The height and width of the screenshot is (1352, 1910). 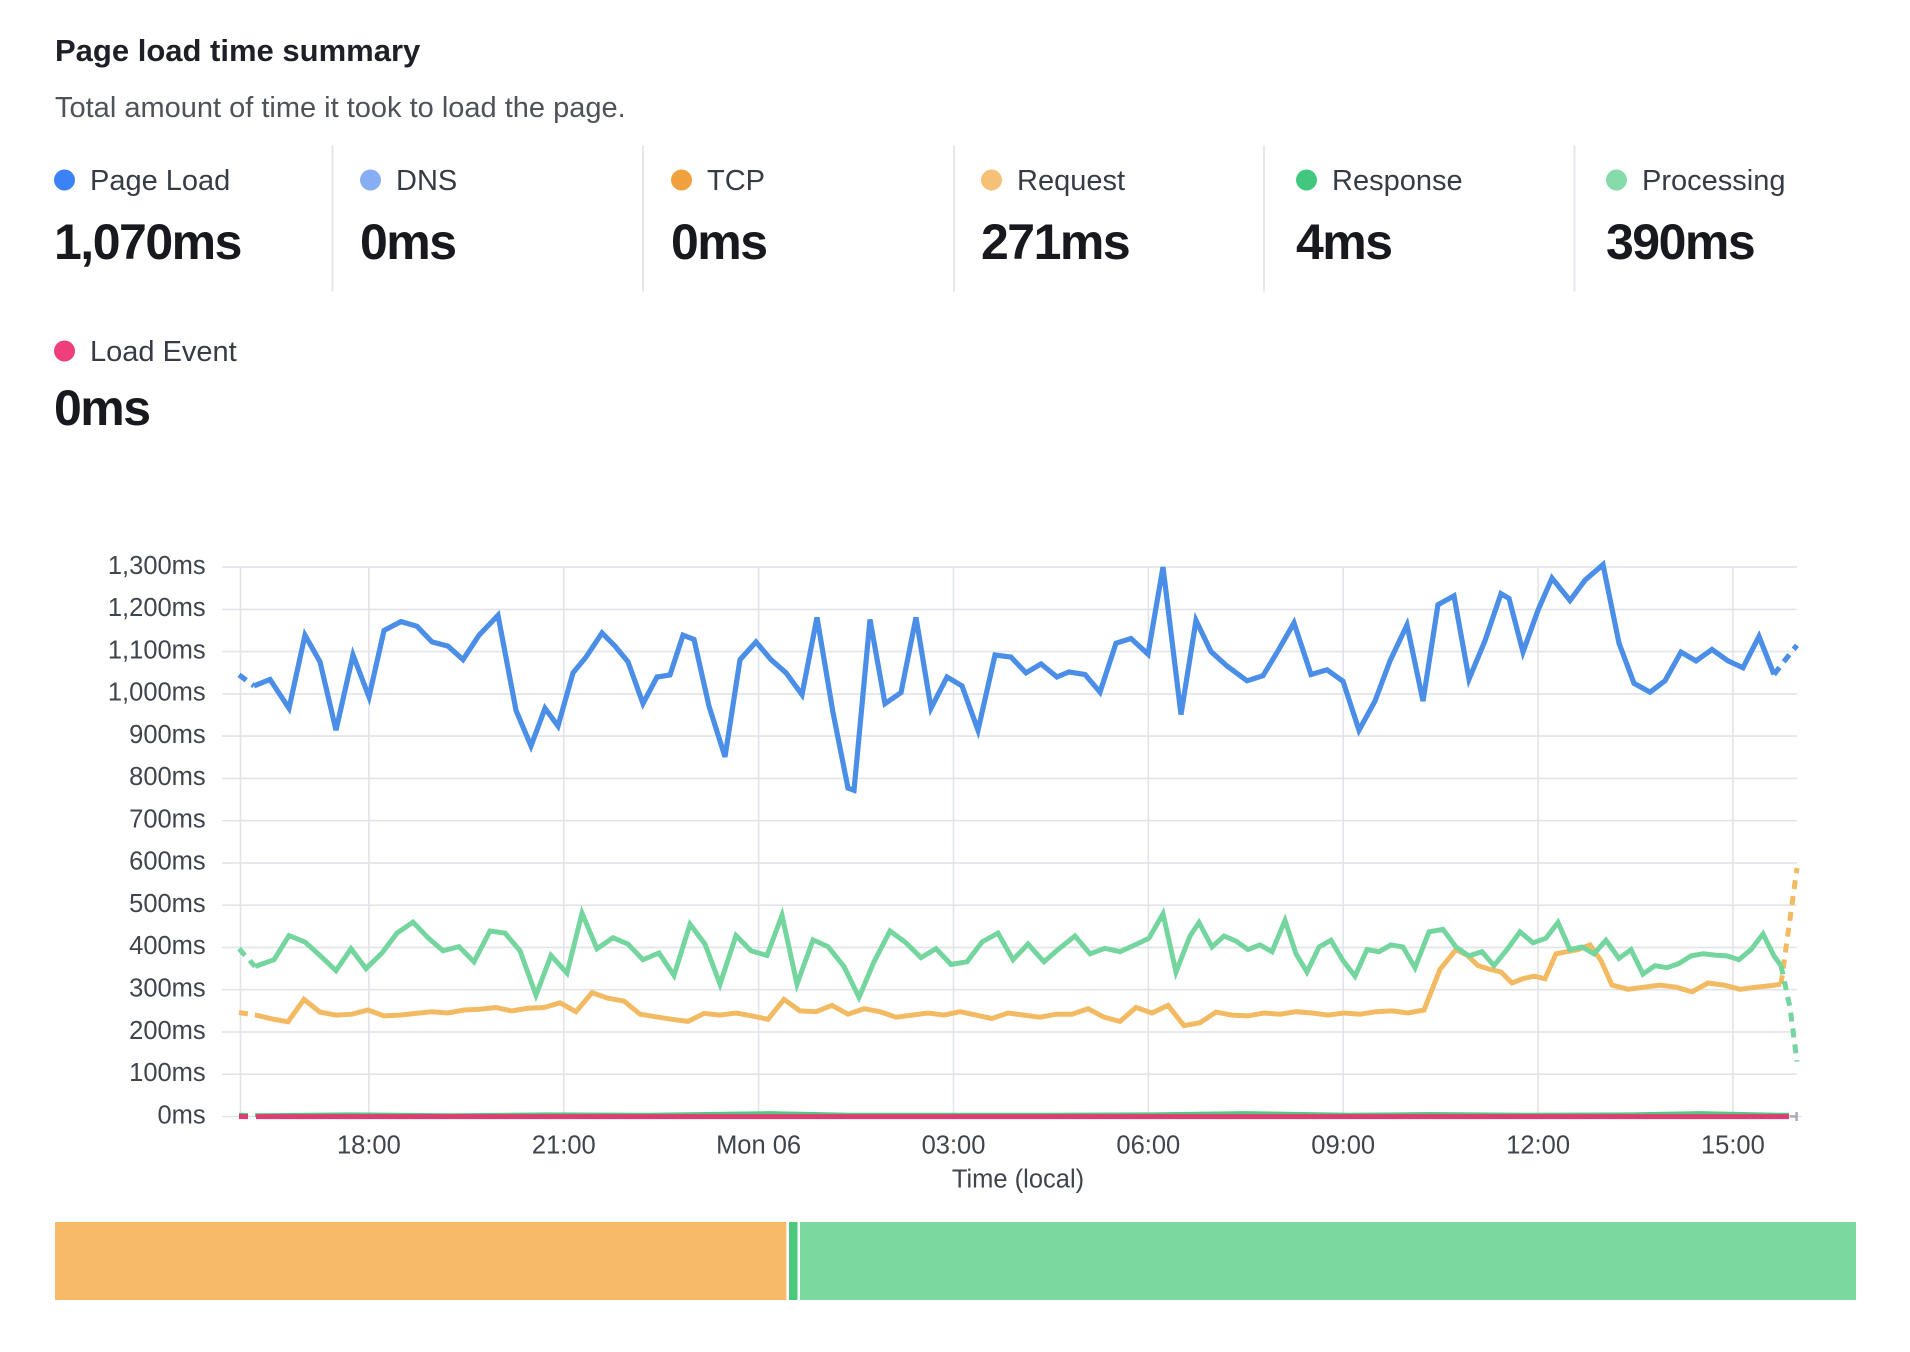 What do you see at coordinates (369, 1146) in the screenshot?
I see `svg-text: 18:00` at bounding box center [369, 1146].